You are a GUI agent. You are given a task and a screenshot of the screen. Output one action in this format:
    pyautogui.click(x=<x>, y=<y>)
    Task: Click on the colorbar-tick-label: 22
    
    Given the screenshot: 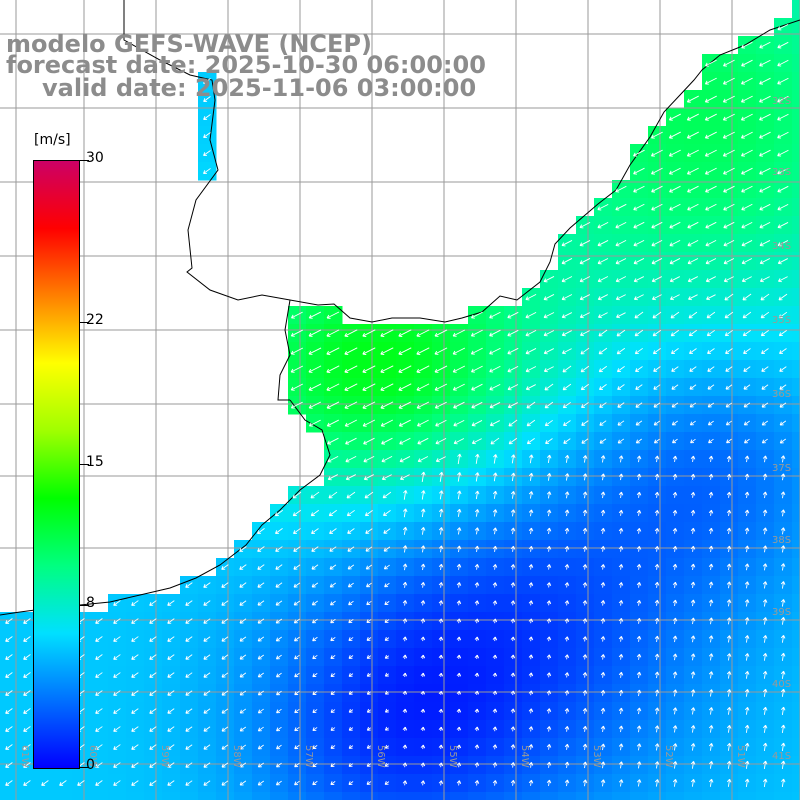 What is the action you would take?
    pyautogui.click(x=95, y=319)
    